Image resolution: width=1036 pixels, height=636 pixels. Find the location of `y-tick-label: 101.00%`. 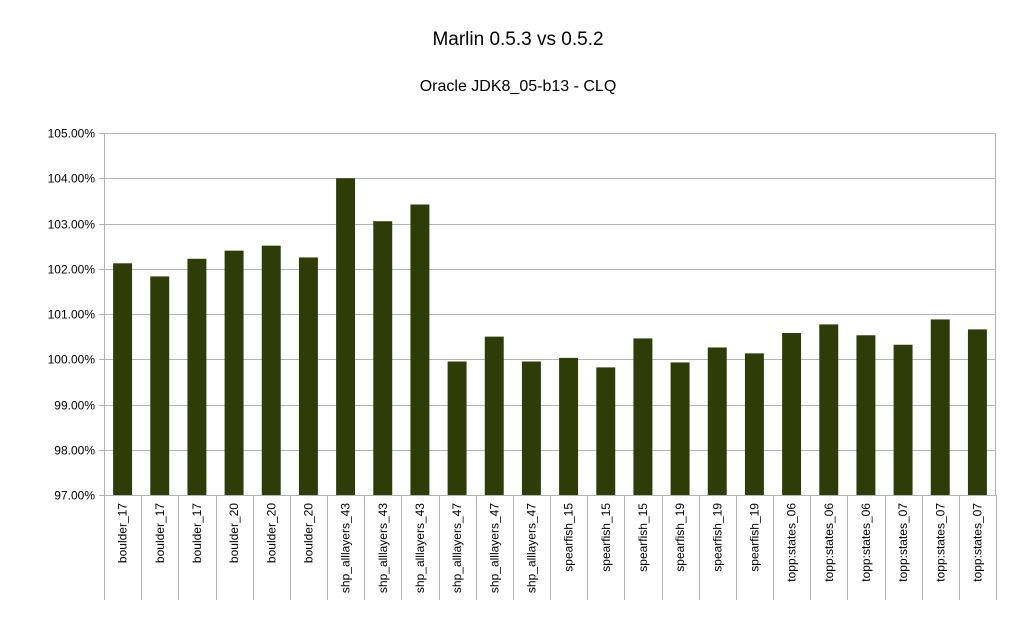

y-tick-label: 101.00% is located at coordinates (72, 315).